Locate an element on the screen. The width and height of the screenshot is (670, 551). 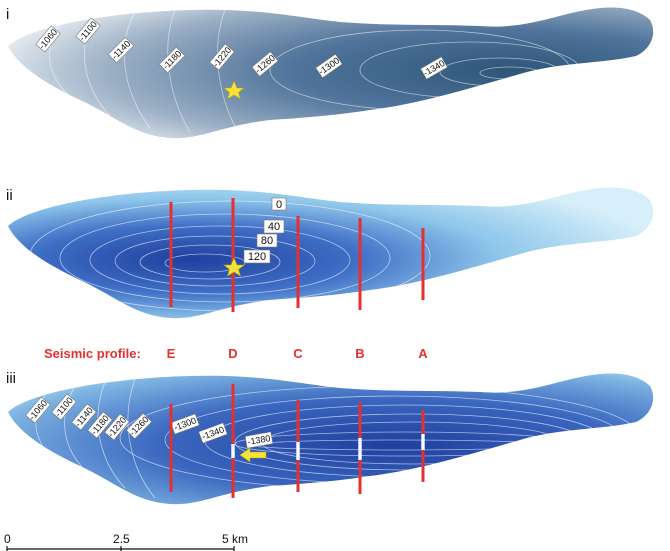
seismic-profile-legend: Seismic profile: E D C B A is located at coordinates (236, 353).